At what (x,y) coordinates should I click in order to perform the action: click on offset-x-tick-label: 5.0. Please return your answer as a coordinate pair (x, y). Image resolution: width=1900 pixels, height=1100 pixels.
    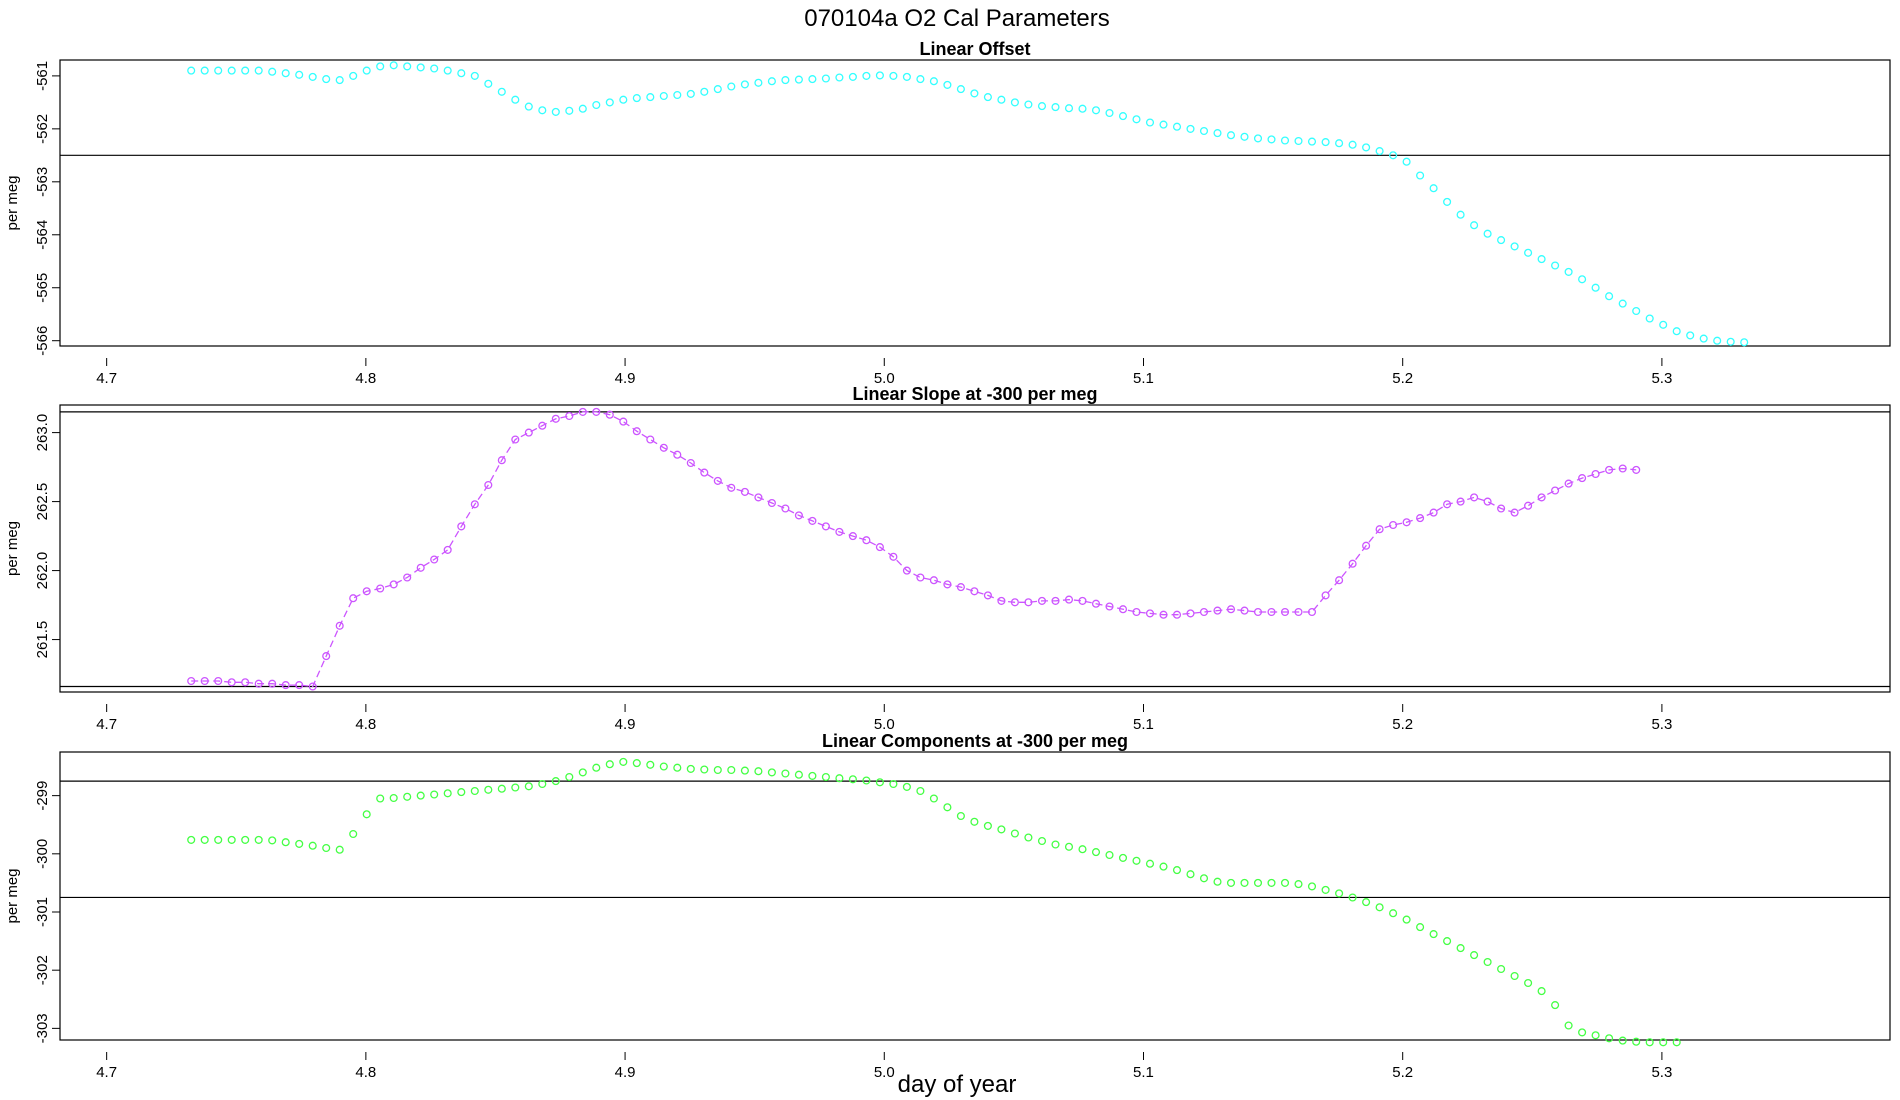
    Looking at the image, I should click on (884, 378).